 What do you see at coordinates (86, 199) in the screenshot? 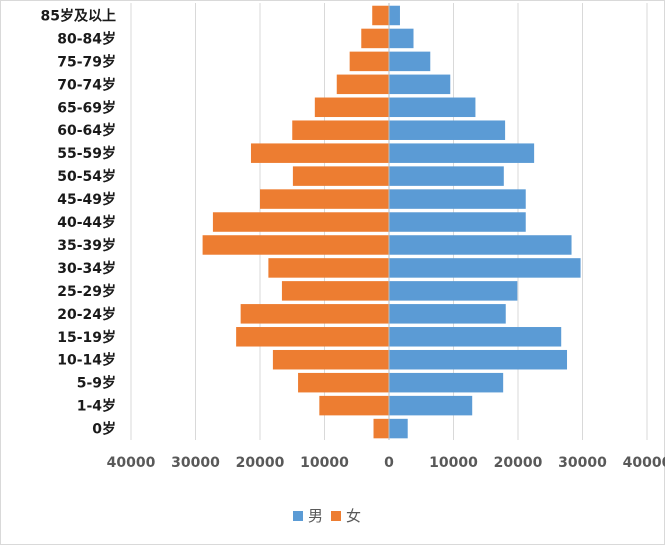
I see `category-label-8: 45-49岁` at bounding box center [86, 199].